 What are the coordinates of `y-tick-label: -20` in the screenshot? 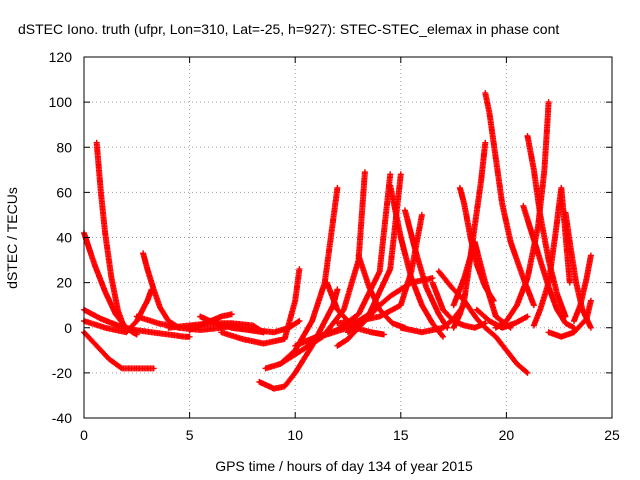 It's located at (62, 373).